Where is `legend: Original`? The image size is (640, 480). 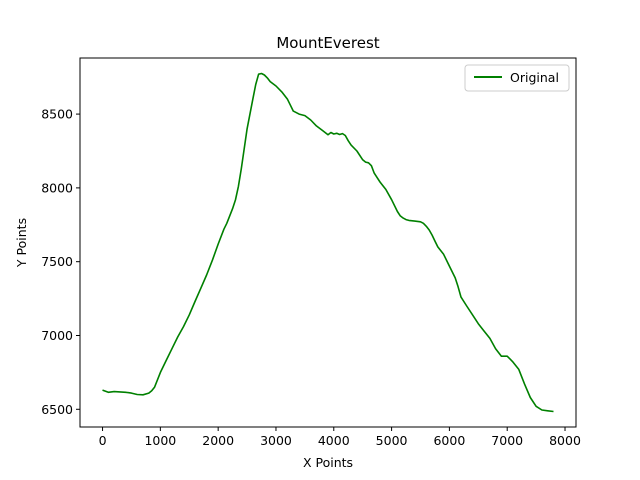 legend: Original is located at coordinates (517, 78).